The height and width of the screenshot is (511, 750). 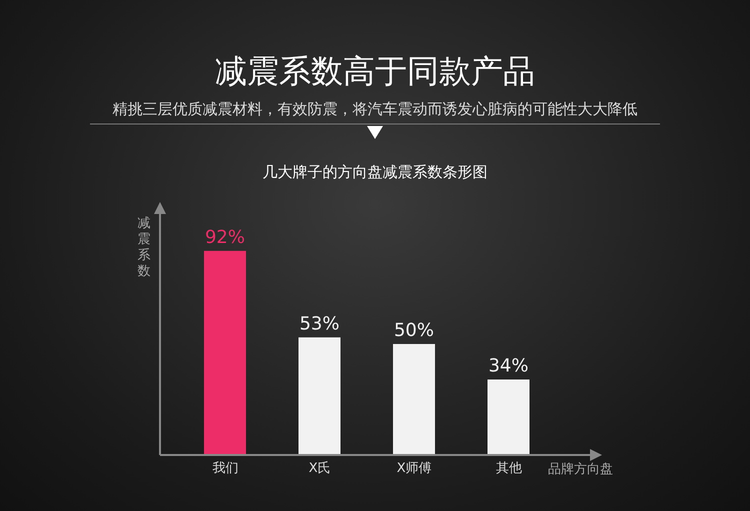 I want to click on x-tick-label: 我们, so click(x=225, y=468).